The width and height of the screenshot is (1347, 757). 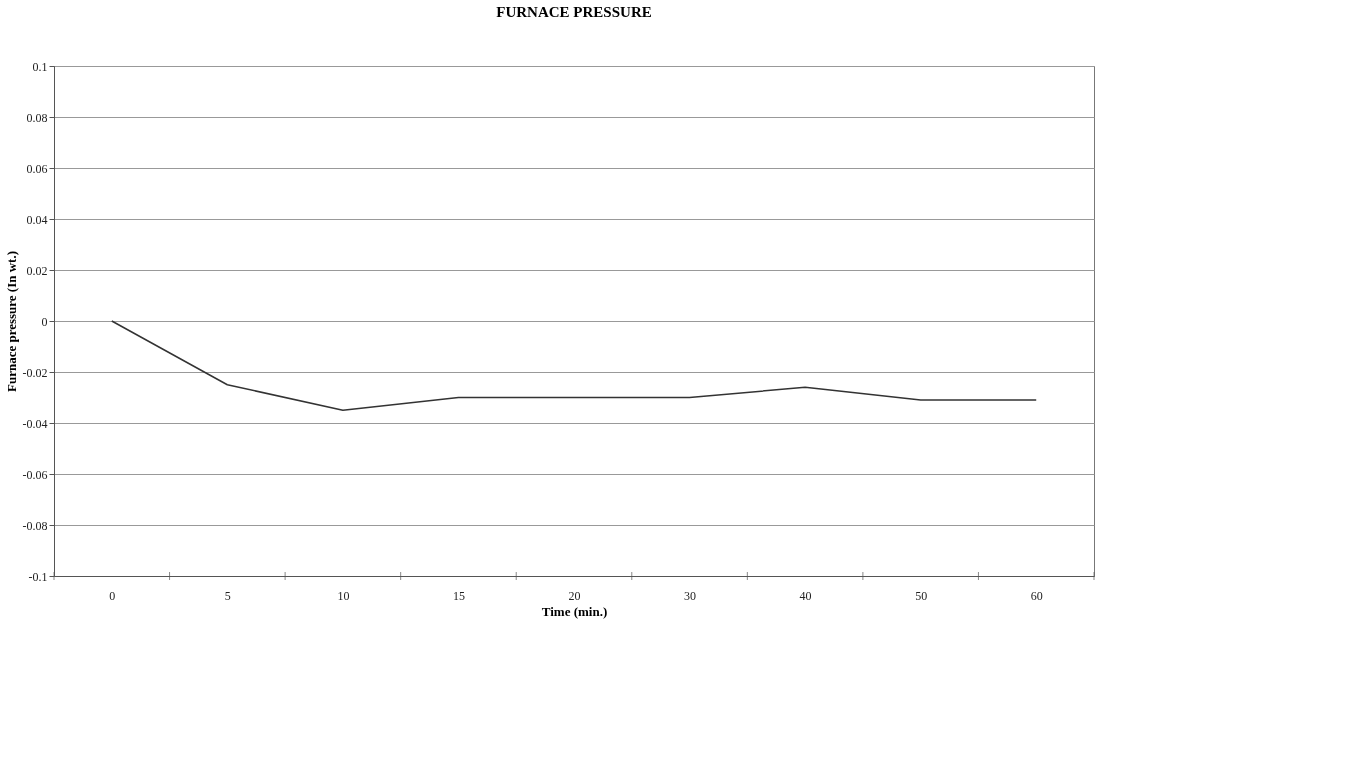 What do you see at coordinates (112, 595) in the screenshot?
I see `x-tick-label: 0` at bounding box center [112, 595].